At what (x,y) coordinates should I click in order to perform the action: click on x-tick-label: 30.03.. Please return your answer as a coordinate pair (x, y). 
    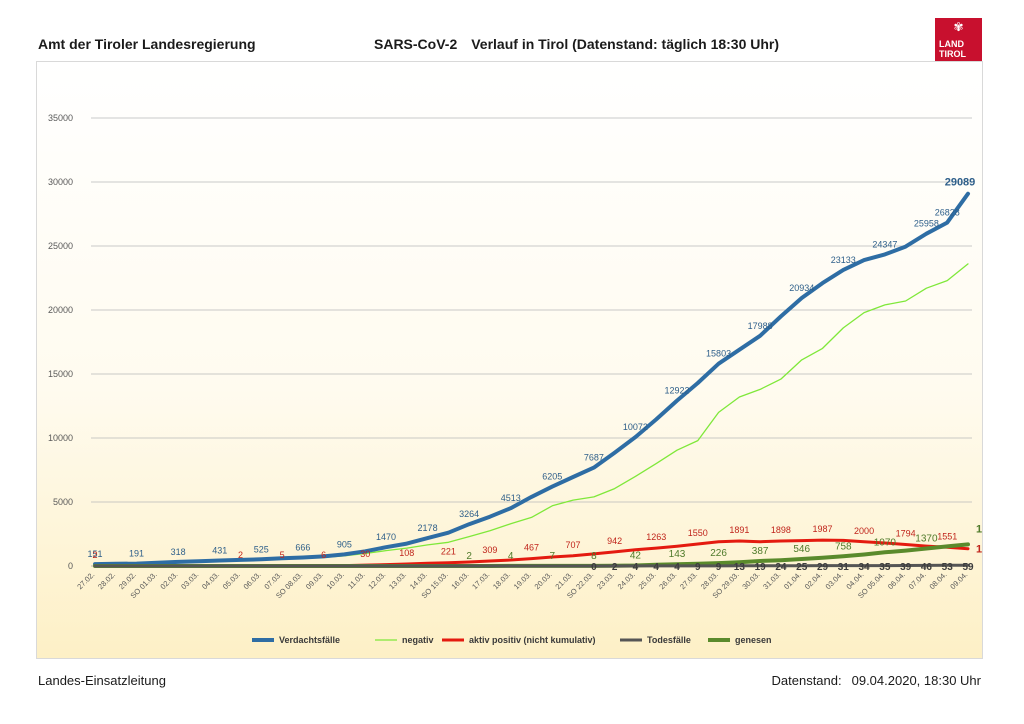
    Looking at the image, I should click on (750, 580).